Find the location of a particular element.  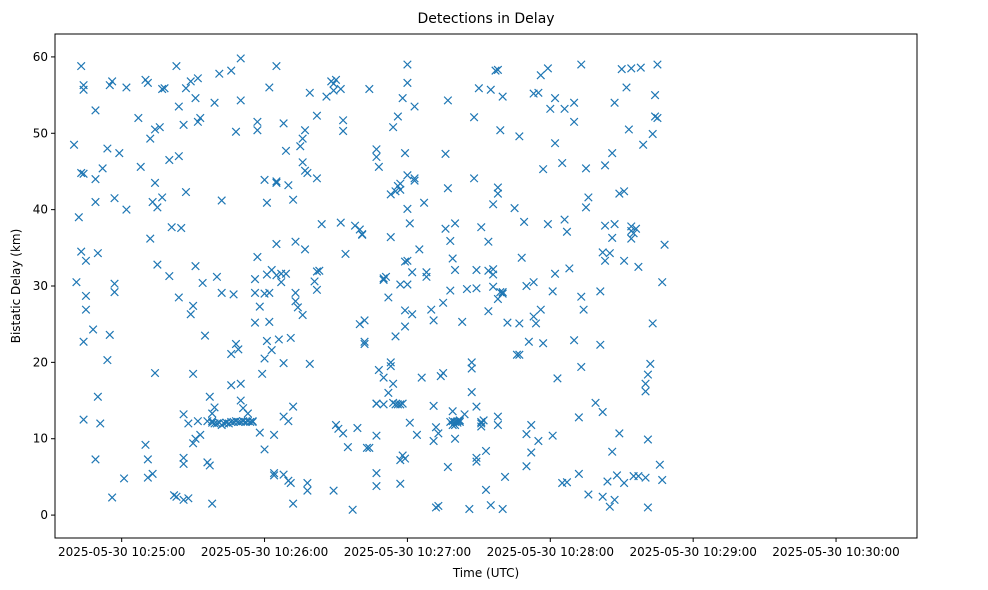

y-axis-label: Bistatic Delay (km) is located at coordinates (16, 286).